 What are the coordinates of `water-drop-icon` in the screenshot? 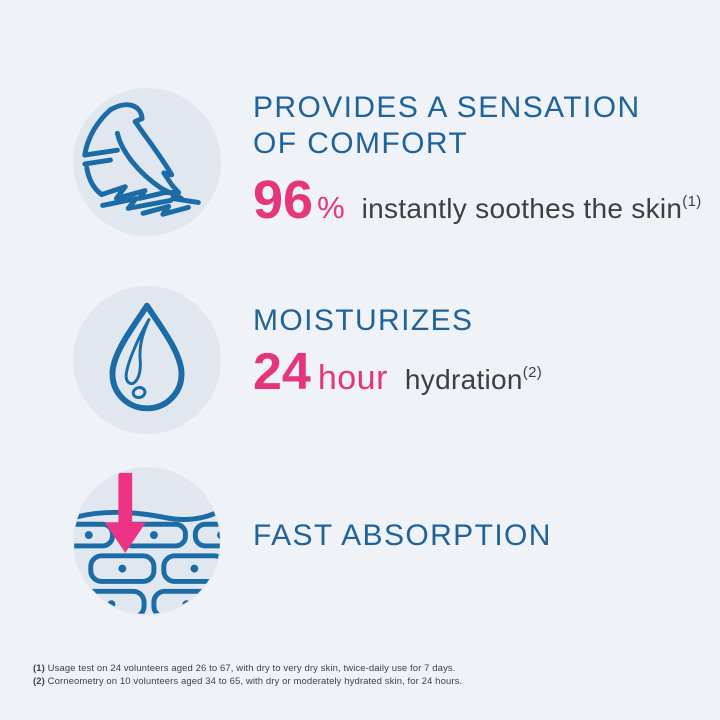 It's located at (147, 357).